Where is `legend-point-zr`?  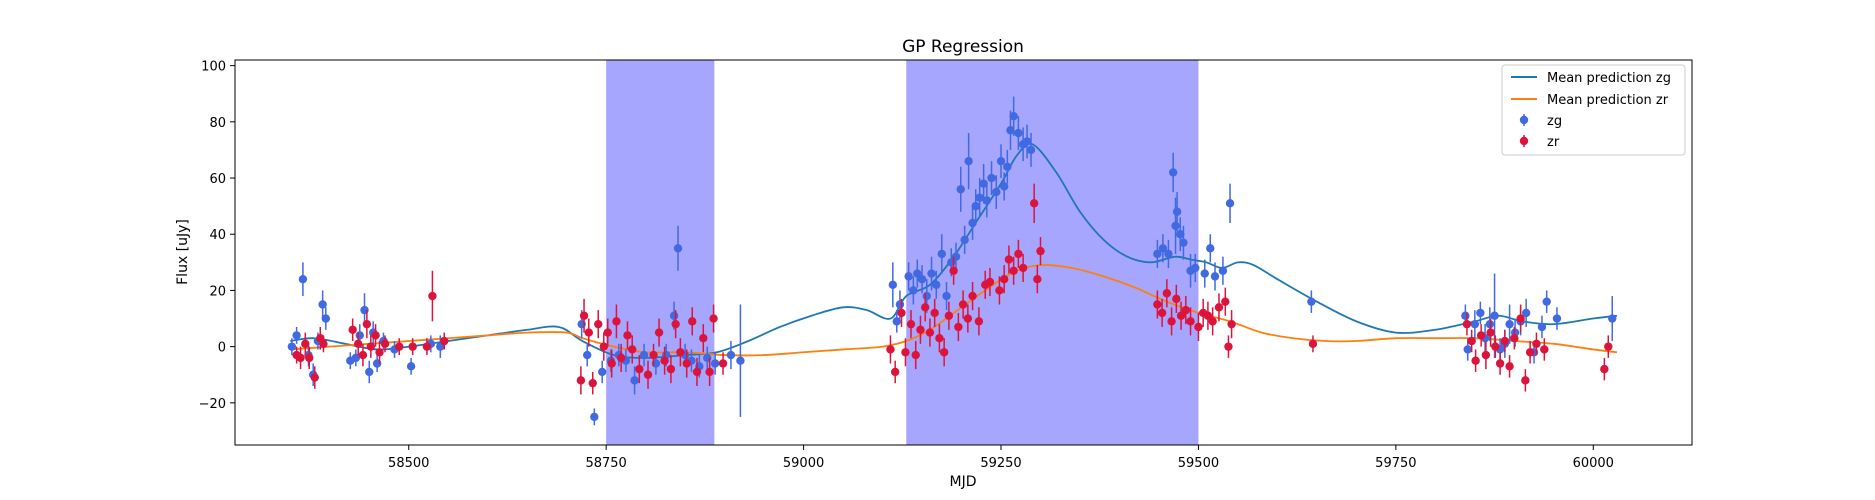 legend-point-zr is located at coordinates (1524, 141).